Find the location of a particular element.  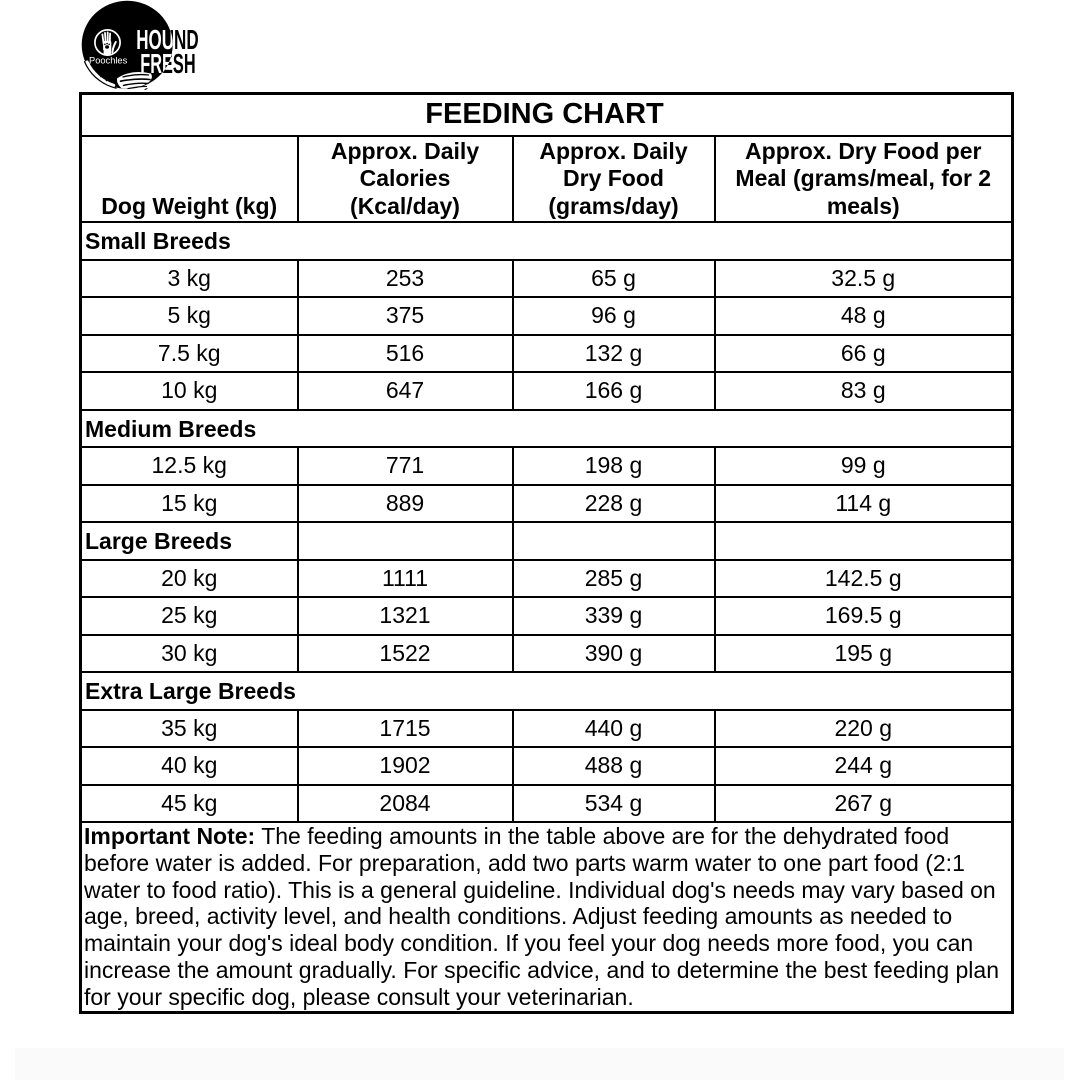

svg-text: HOUND is located at coordinates (167, 38).